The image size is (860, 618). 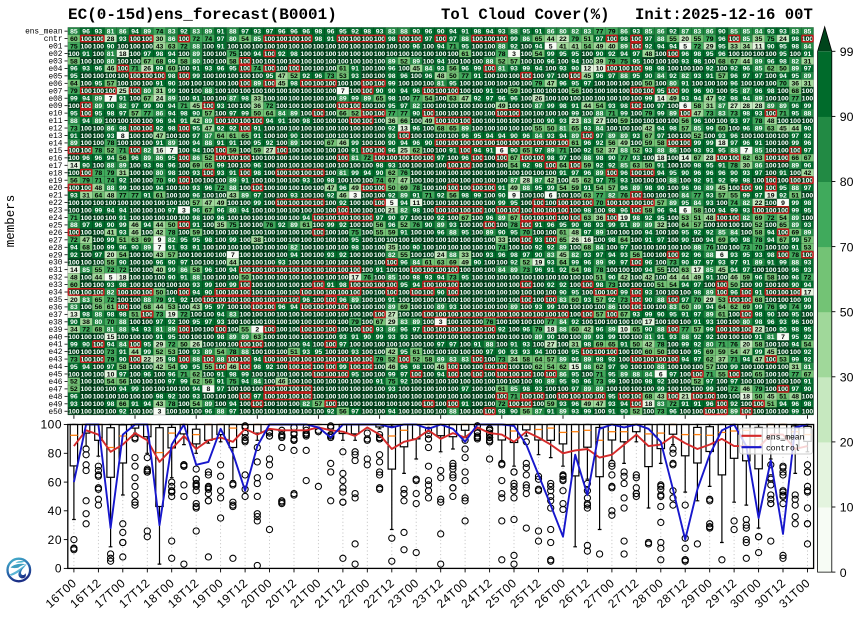 What do you see at coordinates (55, 346) in the screenshot?
I see `svg-text: e41` at bounding box center [55, 346].